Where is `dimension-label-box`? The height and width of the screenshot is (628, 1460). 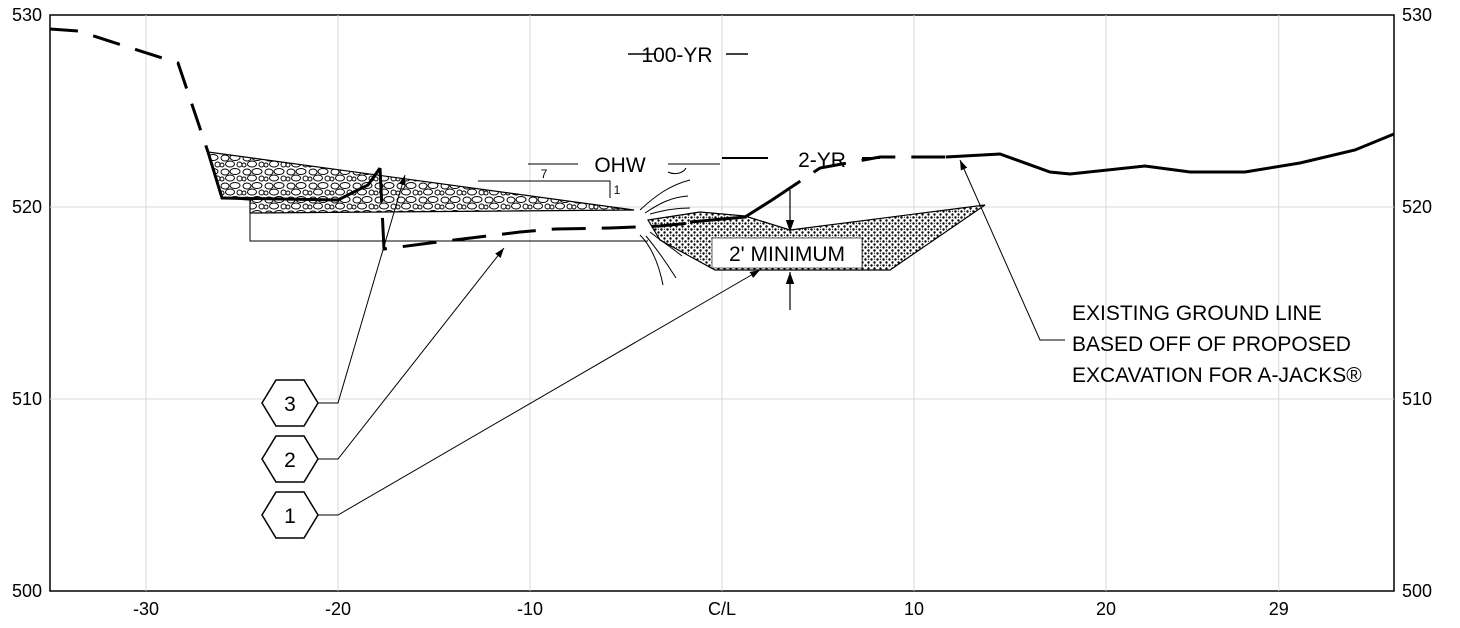 dimension-label-box is located at coordinates (787, 253).